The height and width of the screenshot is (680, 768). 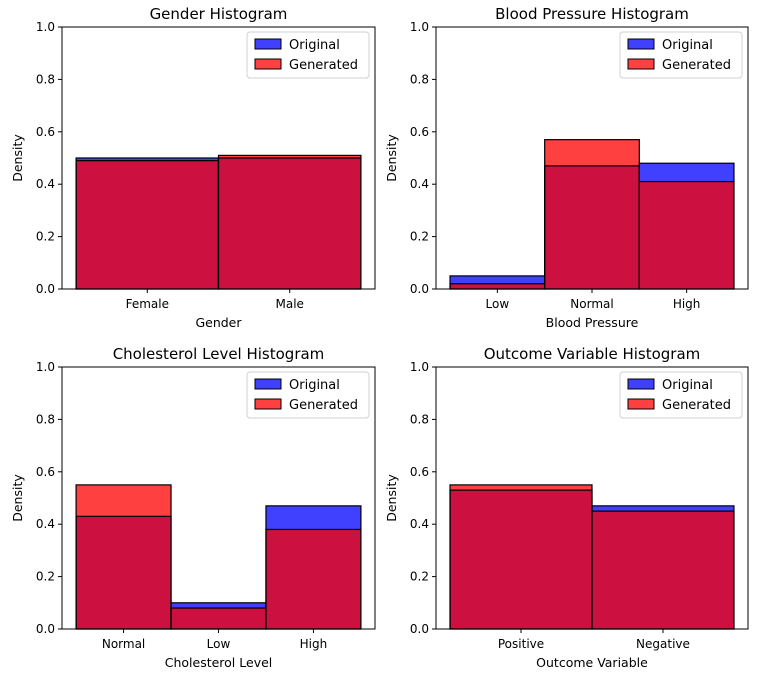 I want to click on x-tick-label-0: Normal, so click(x=123, y=644).